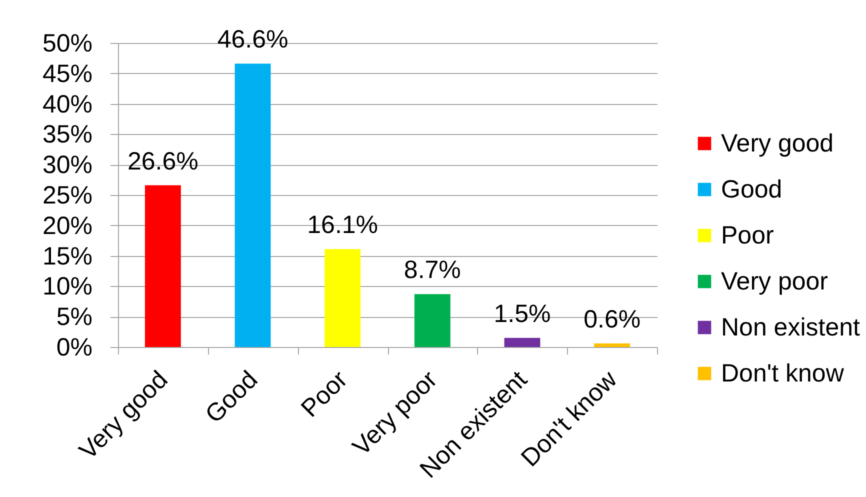  What do you see at coordinates (67, 44) in the screenshot?
I see `y-tick-label: 50%` at bounding box center [67, 44].